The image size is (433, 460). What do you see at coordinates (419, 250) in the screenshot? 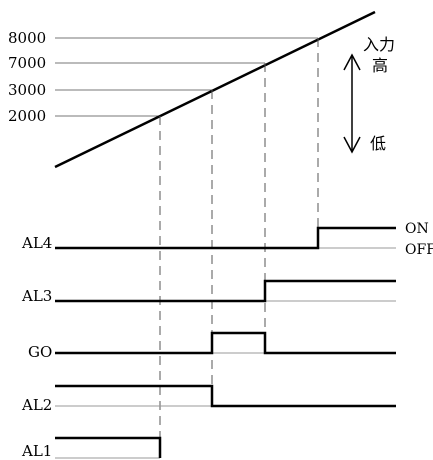
I see `state-label-off: OFF` at bounding box center [419, 250].